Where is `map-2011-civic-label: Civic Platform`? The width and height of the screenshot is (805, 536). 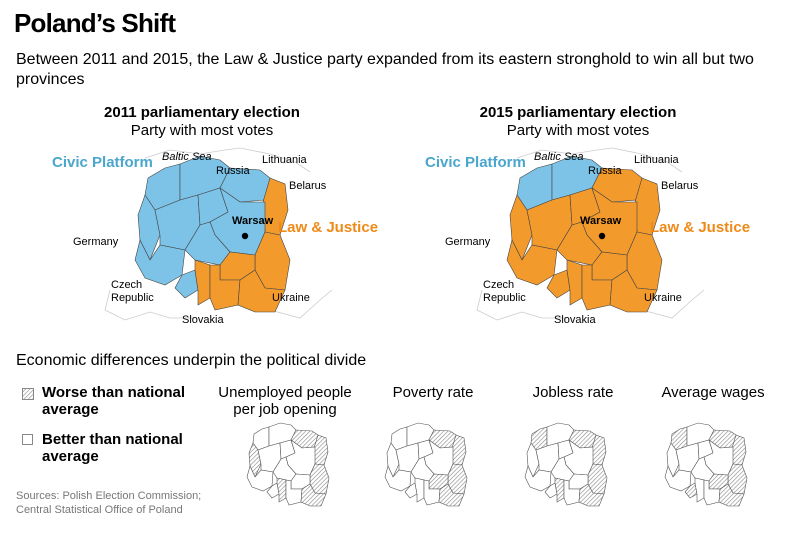
map-2011-civic-label: Civic Platform is located at coordinates (102, 162).